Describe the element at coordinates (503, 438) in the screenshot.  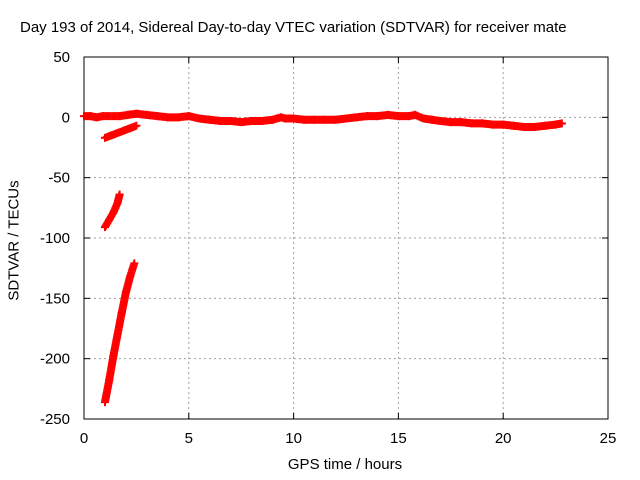
I see `x-tick-label: 20` at that location.